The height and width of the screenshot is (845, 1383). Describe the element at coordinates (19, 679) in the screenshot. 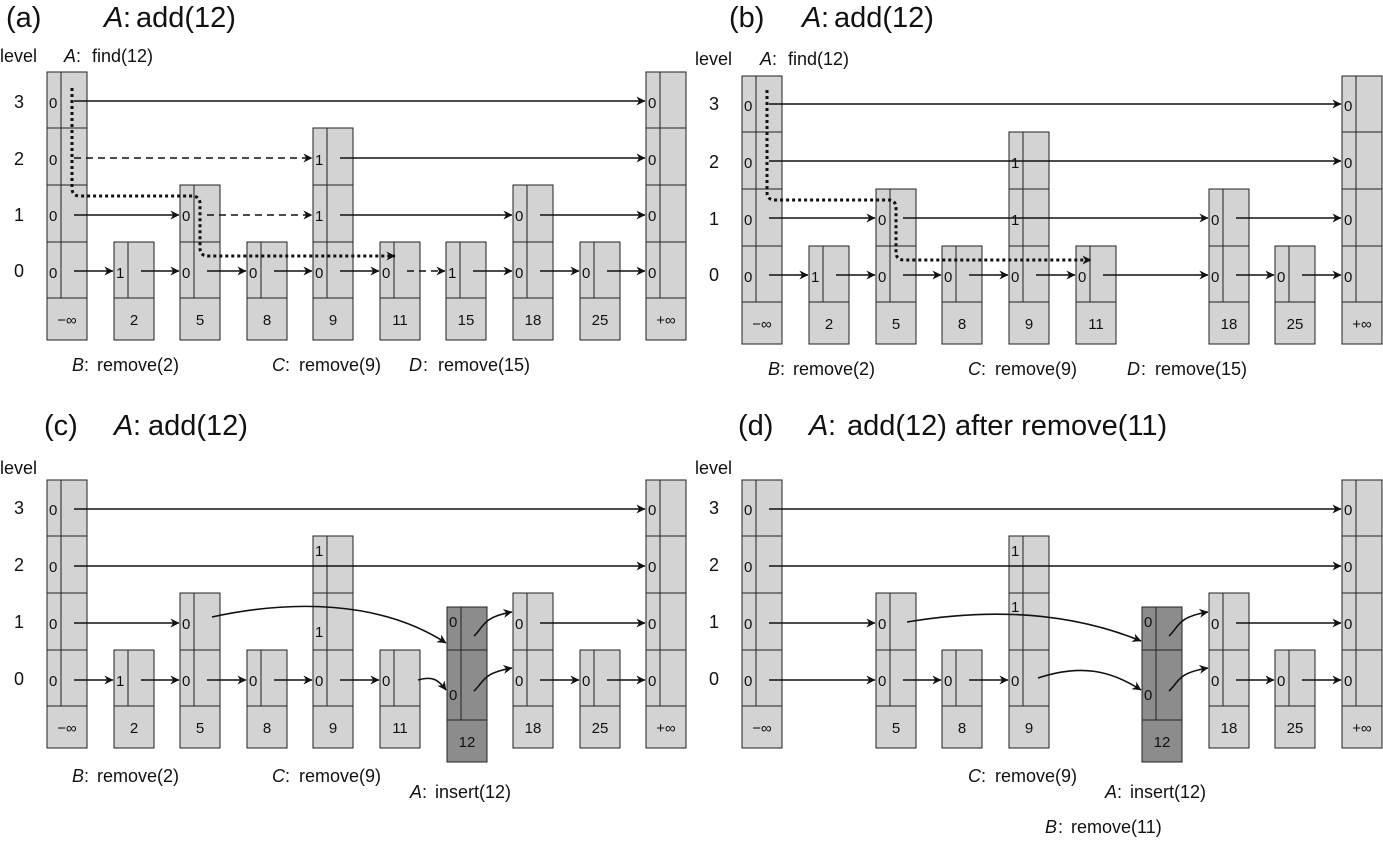

I see `level-0: 0` at that location.